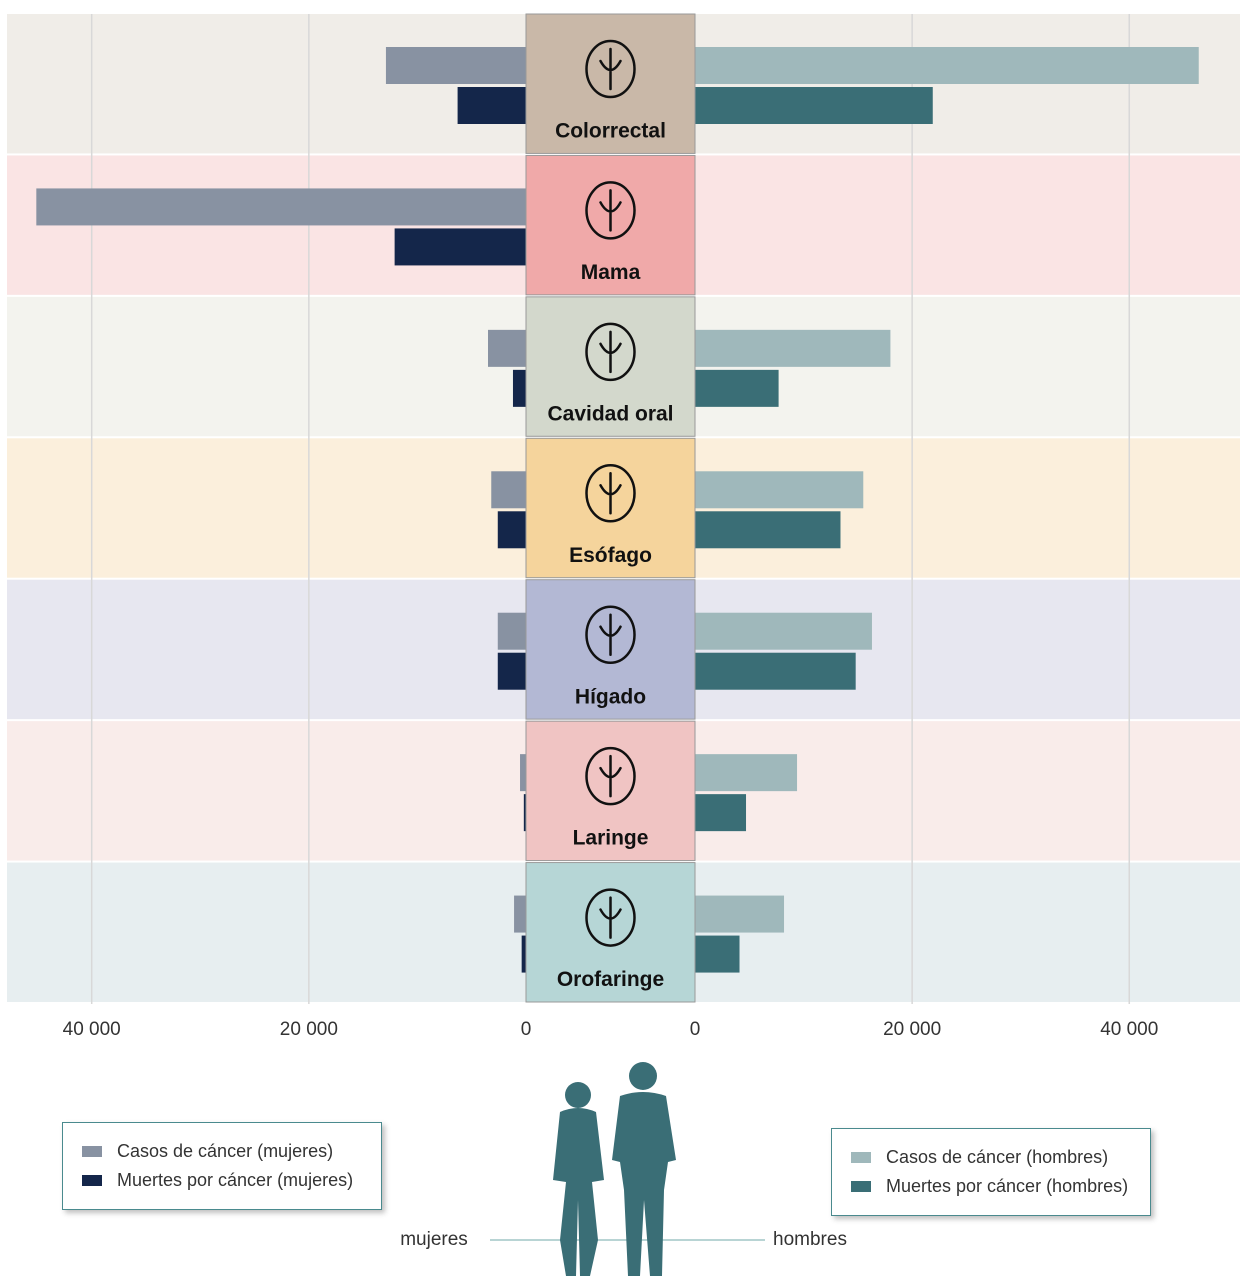 The height and width of the screenshot is (1279, 1240). What do you see at coordinates (610, 979) in the screenshot?
I see `category-label: Orofaringe` at bounding box center [610, 979].